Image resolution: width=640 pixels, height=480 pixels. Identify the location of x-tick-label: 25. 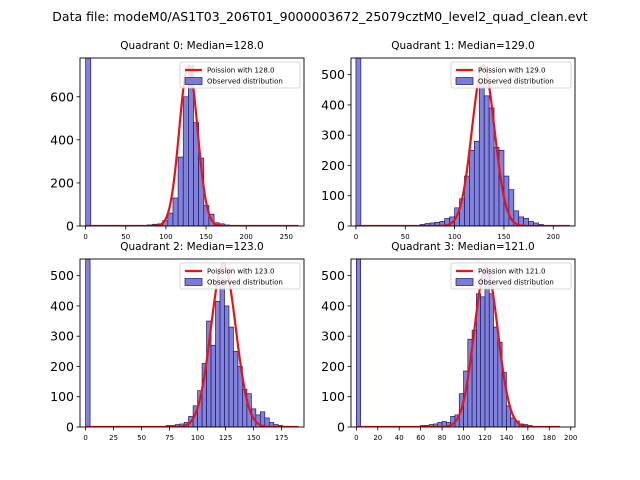
(113, 438).